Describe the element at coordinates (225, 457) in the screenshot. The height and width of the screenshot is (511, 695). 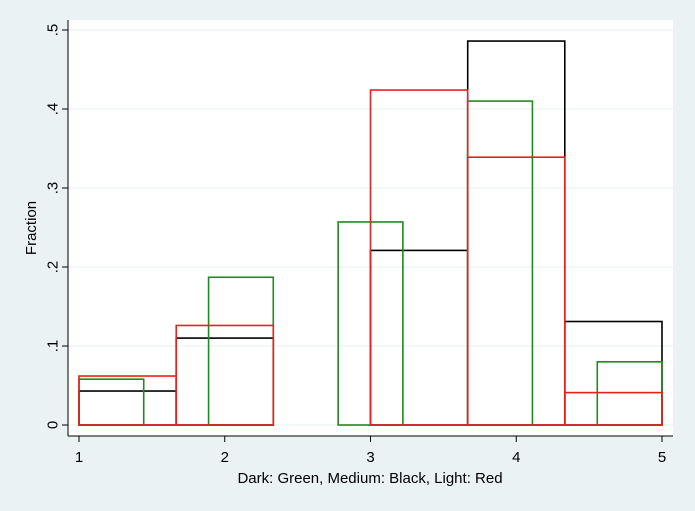
I see `x-tick-label: 2` at that location.